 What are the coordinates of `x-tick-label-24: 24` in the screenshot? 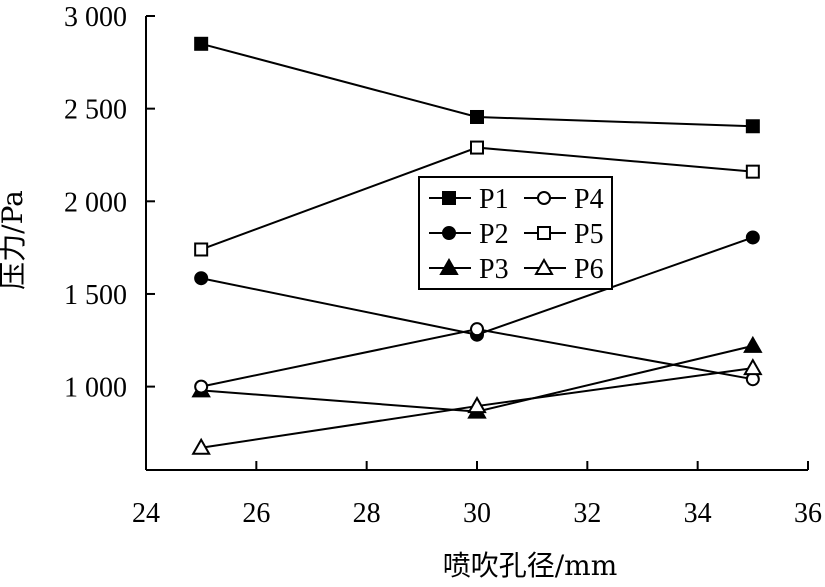 It's located at (146, 513).